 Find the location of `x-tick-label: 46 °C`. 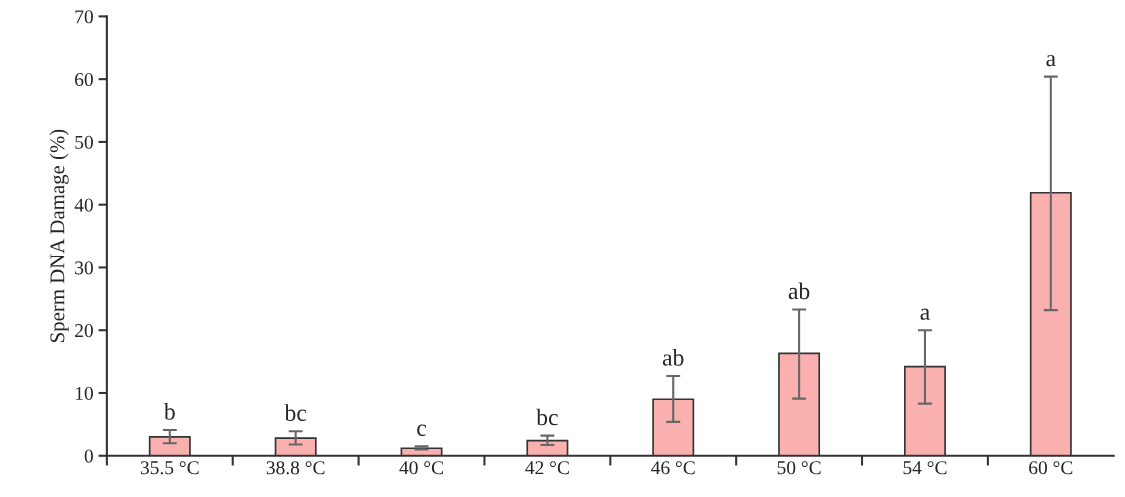

x-tick-label: 46 °C is located at coordinates (673, 468).